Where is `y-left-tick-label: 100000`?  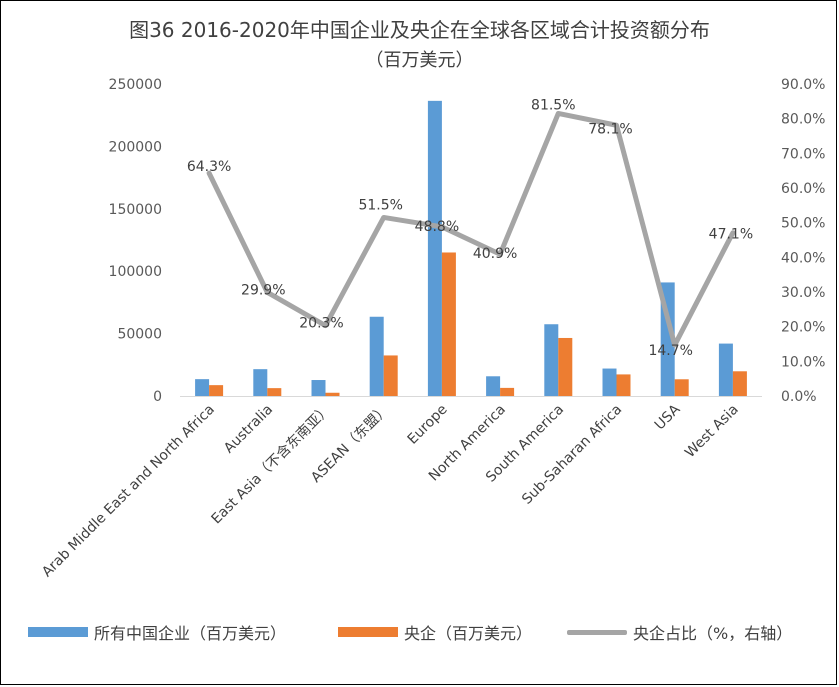
y-left-tick-label: 100000 is located at coordinates (135, 272).